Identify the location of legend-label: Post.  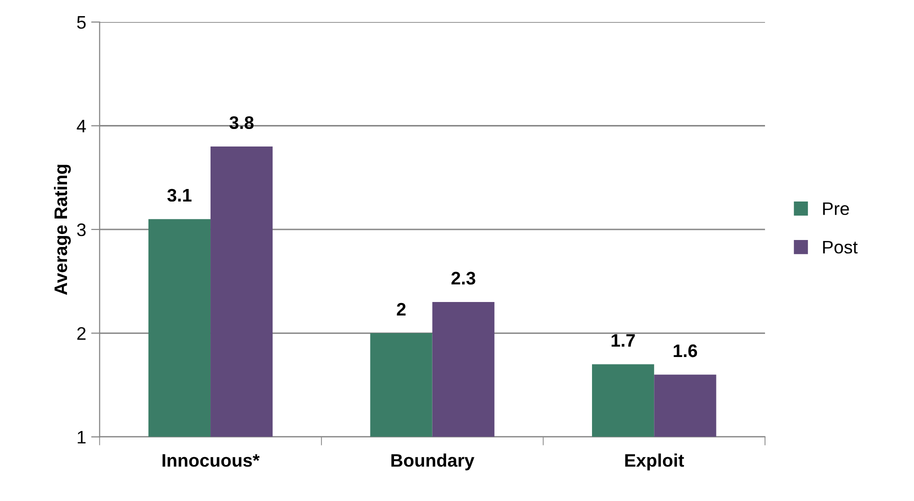
(840, 247).